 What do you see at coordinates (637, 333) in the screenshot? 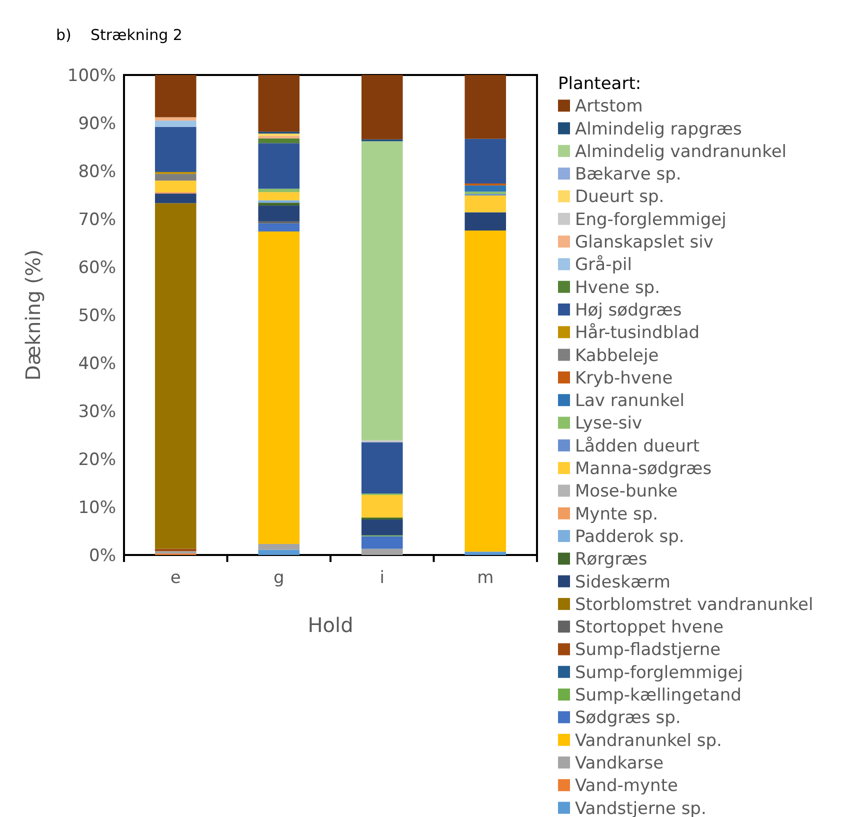
I see `legend-label: Hår-tusindblad` at bounding box center [637, 333].